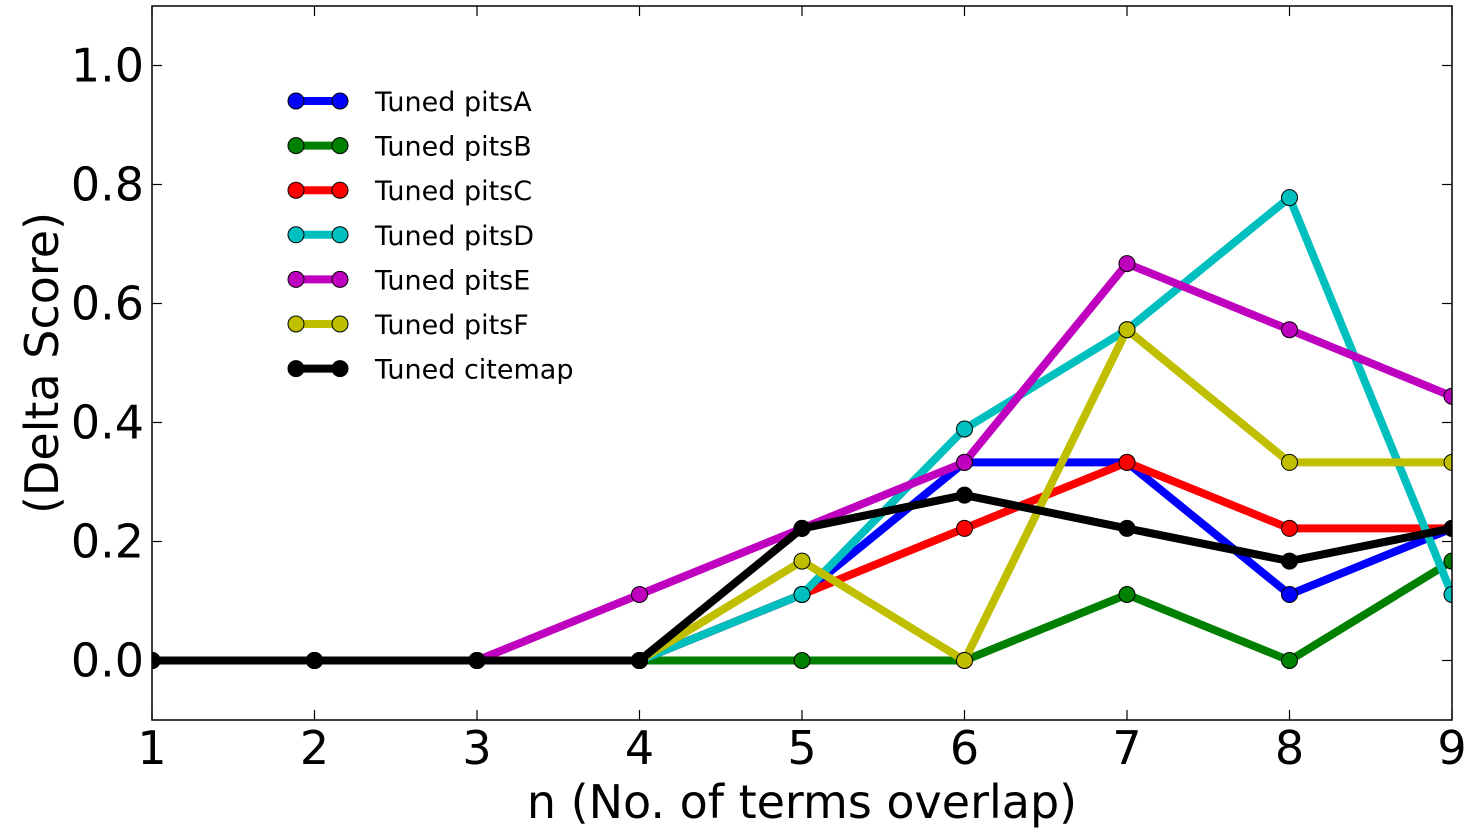 The height and width of the screenshot is (832, 1466). What do you see at coordinates (107, 185) in the screenshot?
I see `y-tick-label: 0.8` at bounding box center [107, 185].